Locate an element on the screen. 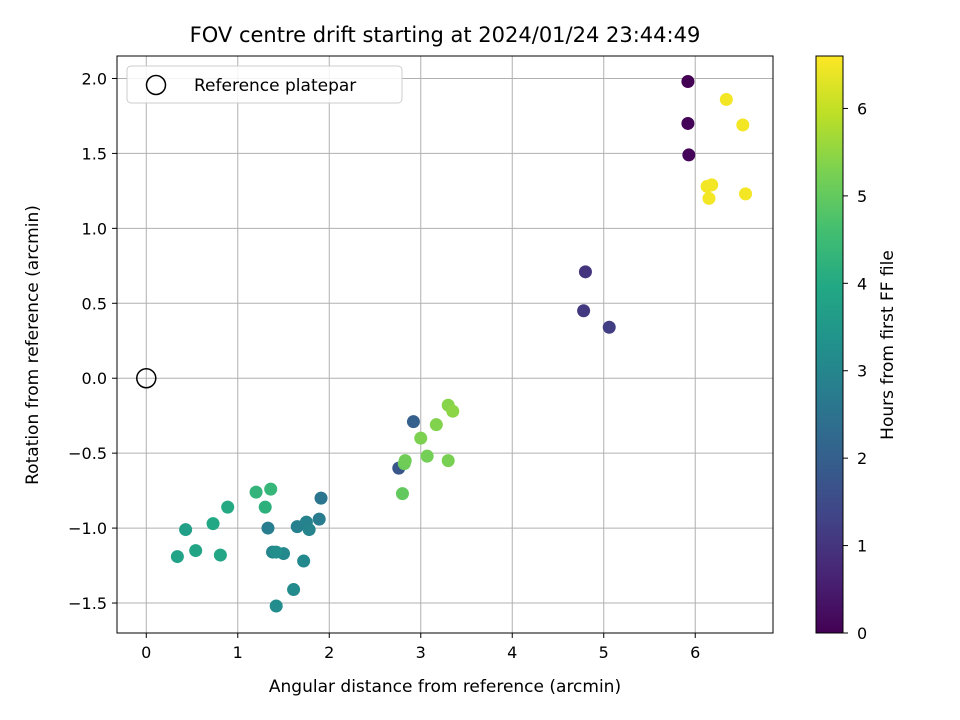 The height and width of the screenshot is (720, 960). legend-box is located at coordinates (264, 84).